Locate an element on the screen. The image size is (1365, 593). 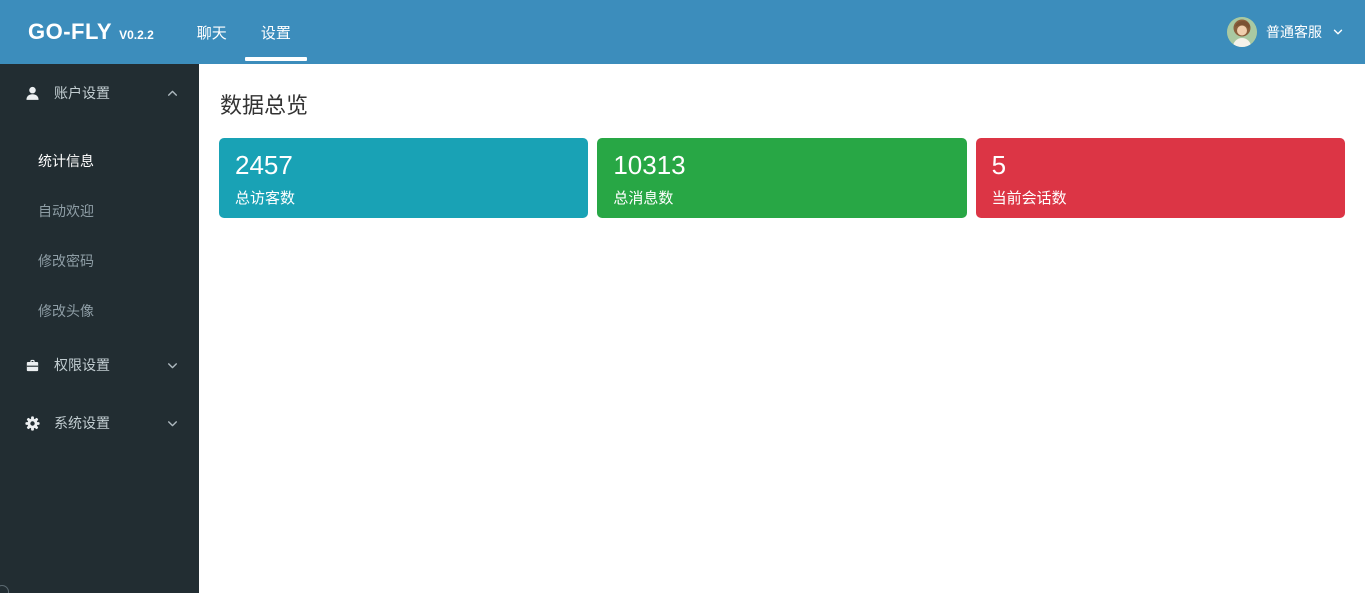
sidebar-item-label: 修改密码 is located at coordinates (66, 261).